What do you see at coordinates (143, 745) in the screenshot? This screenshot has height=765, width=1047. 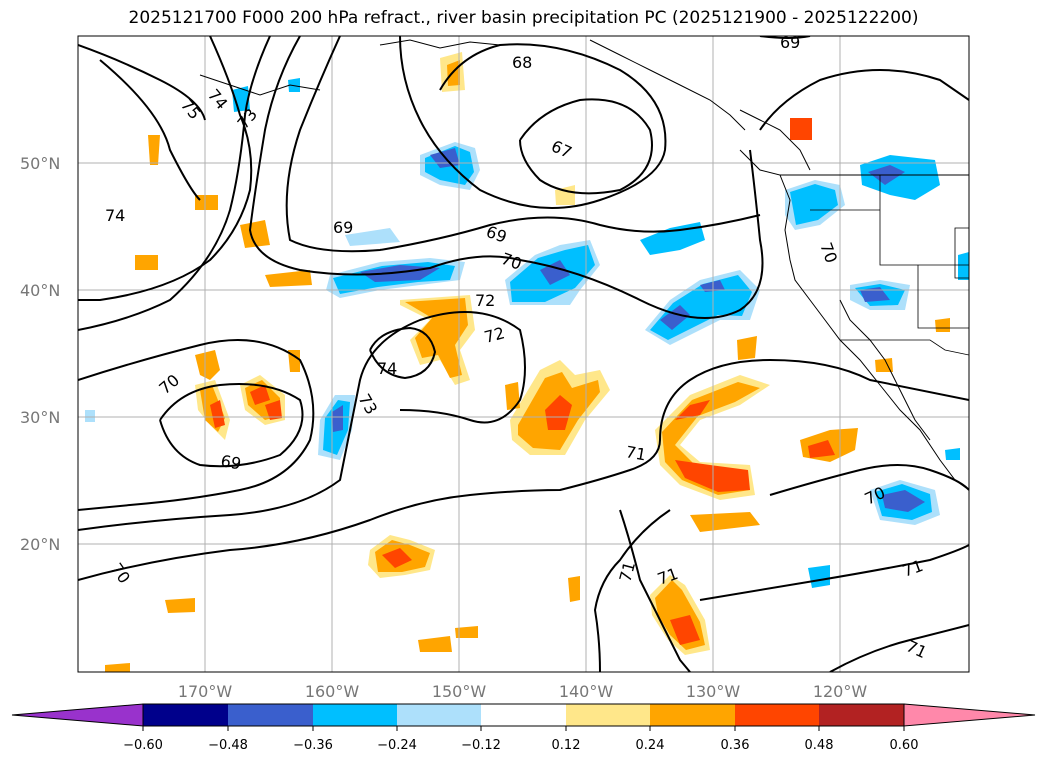 I see `colorbar-tick: −0.60` at bounding box center [143, 745].